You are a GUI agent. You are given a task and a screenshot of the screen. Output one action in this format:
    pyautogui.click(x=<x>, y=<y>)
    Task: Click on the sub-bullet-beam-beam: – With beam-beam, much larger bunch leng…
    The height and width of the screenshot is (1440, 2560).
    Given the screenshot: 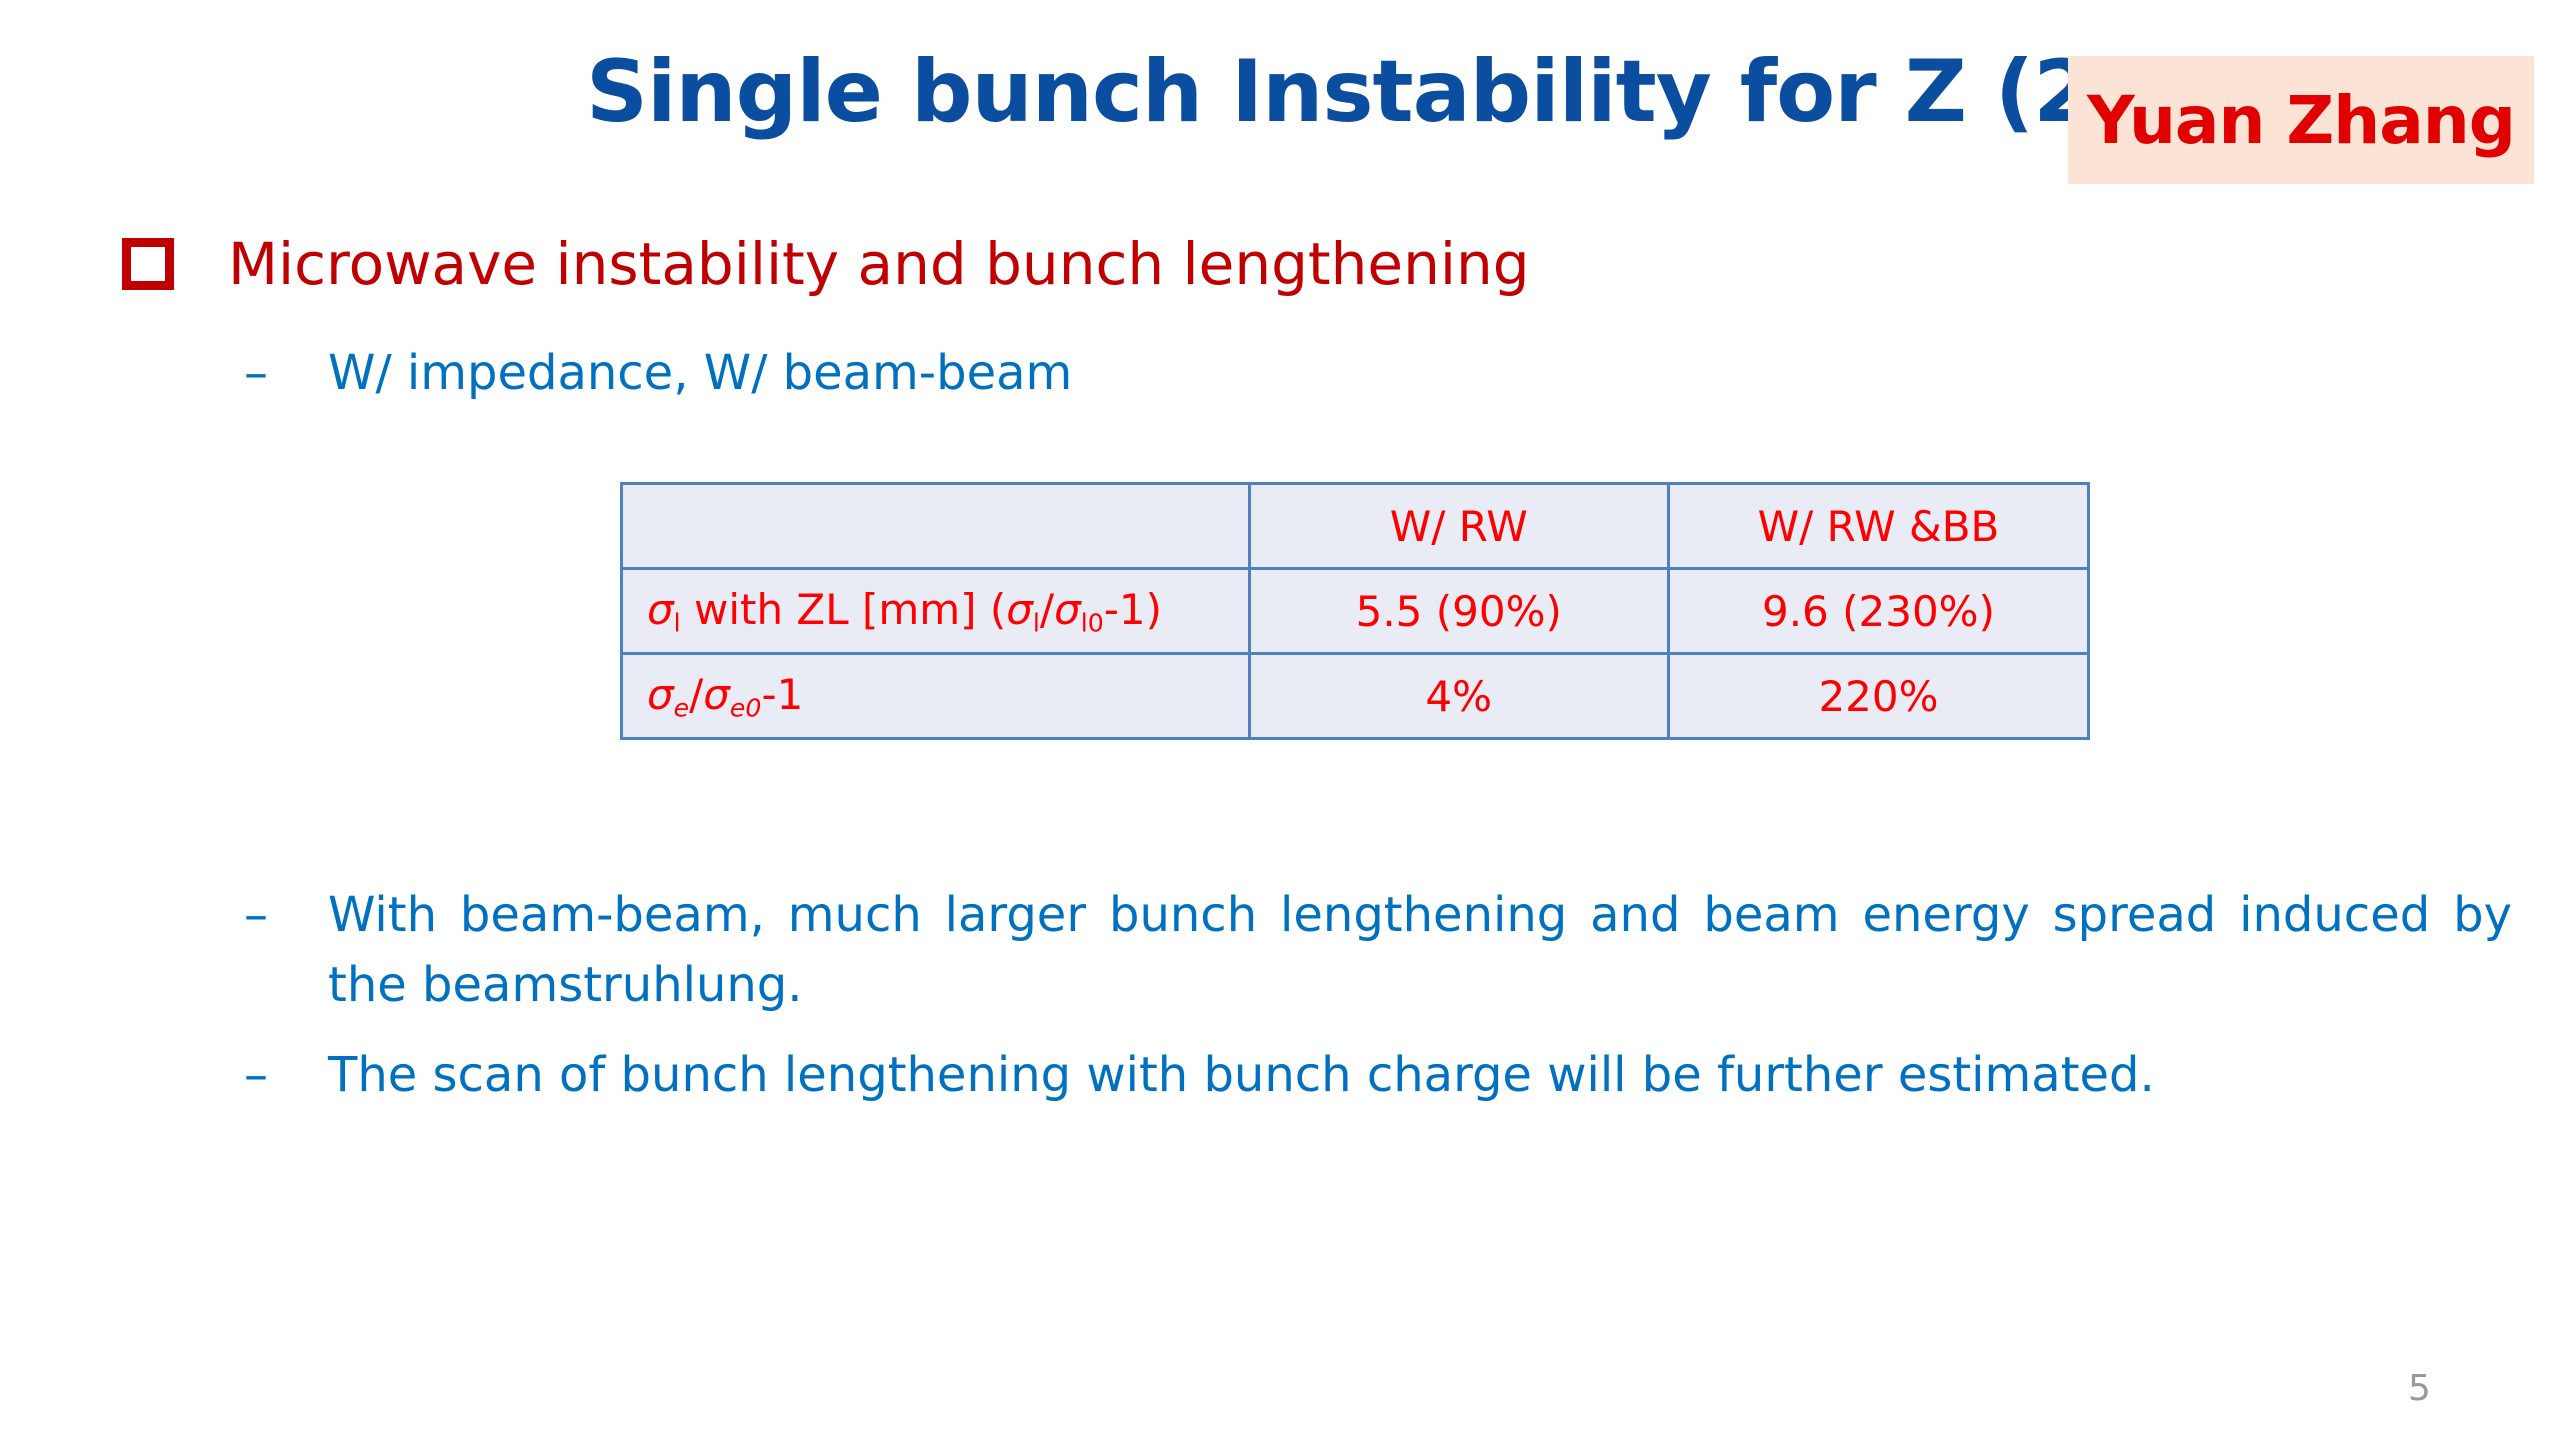 What is the action you would take?
    pyautogui.click(x=1378, y=950)
    